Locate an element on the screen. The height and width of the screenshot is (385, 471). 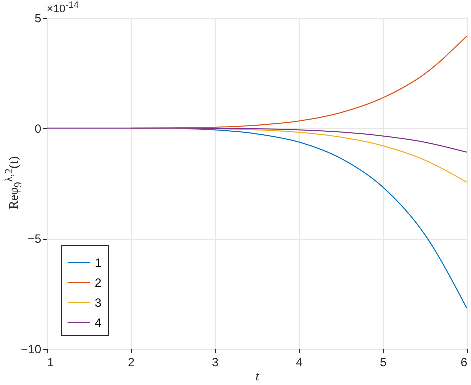
x-tick-label: 2 is located at coordinates (132, 363).